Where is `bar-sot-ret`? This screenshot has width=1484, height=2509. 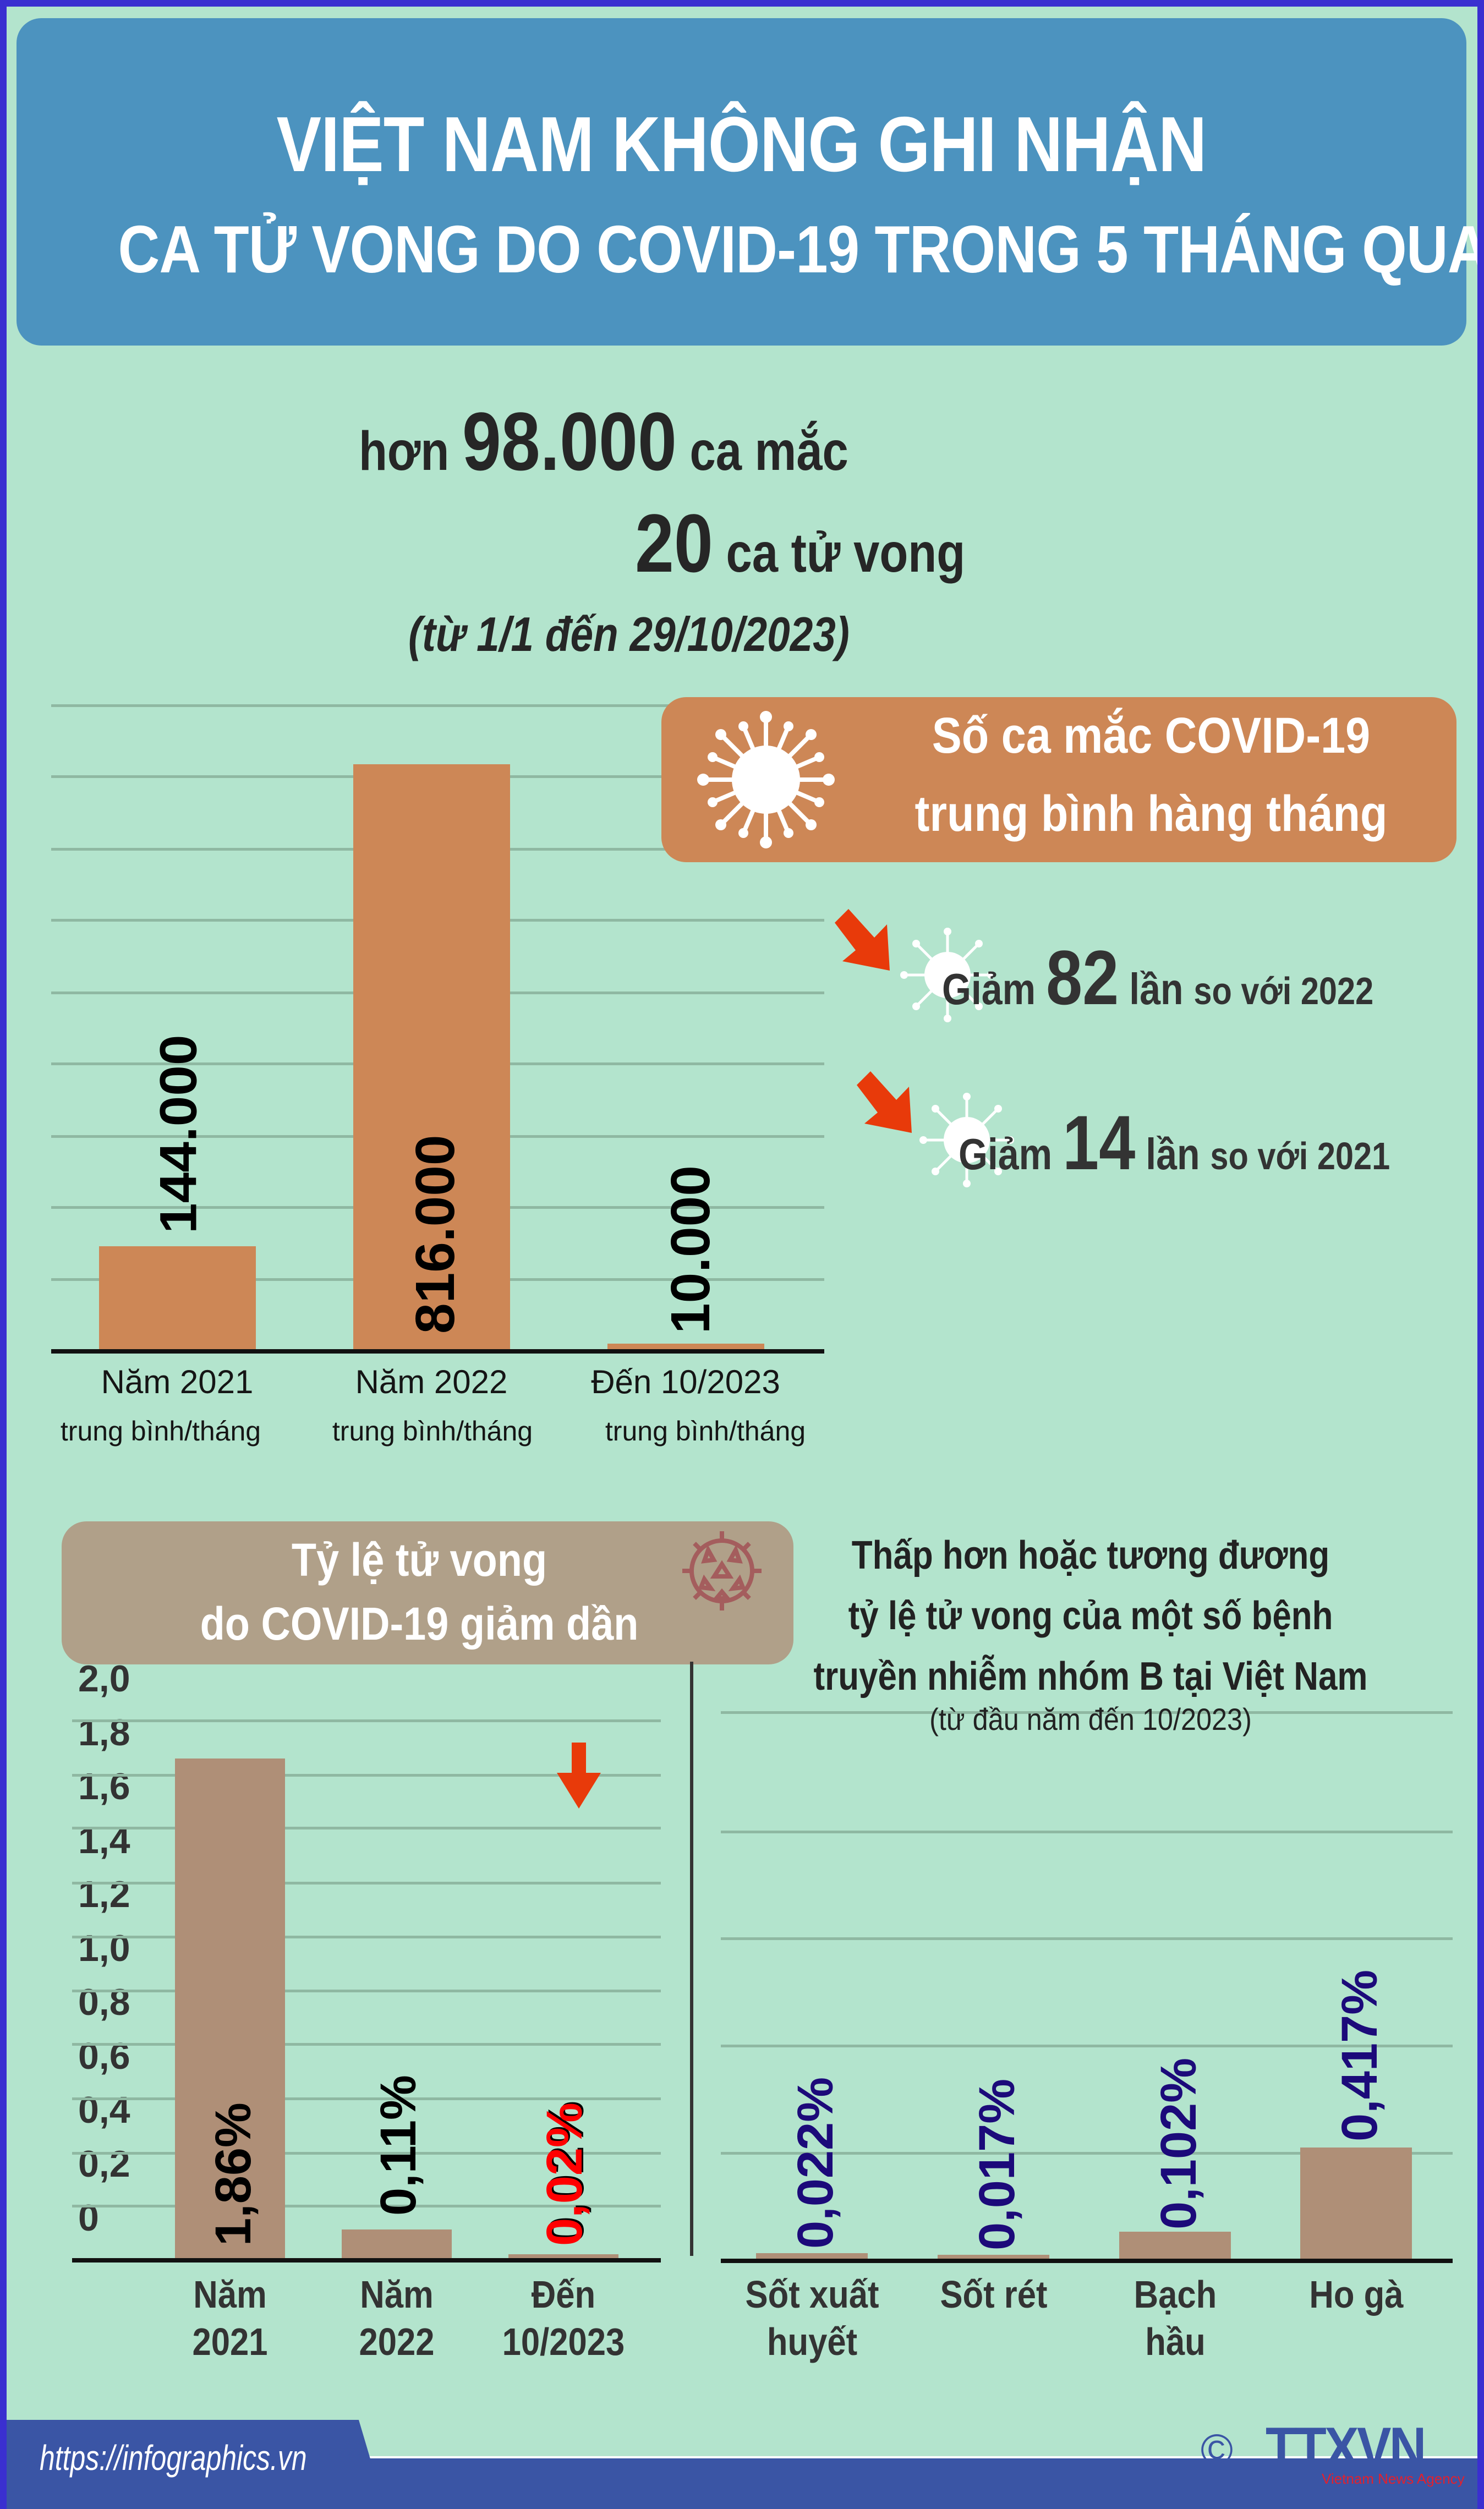 bar-sot-ret is located at coordinates (993, 2257).